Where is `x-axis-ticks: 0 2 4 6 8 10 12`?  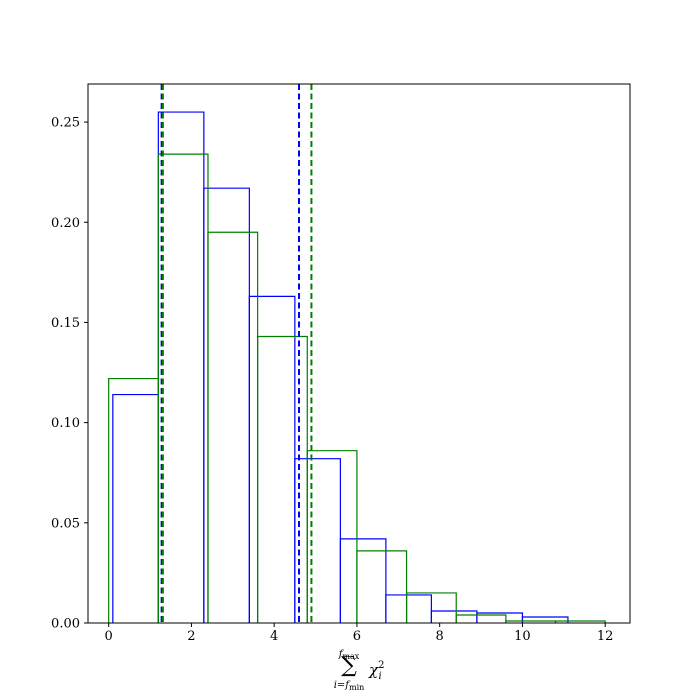 x-axis-ticks: 0 2 4 6 8 10 12 is located at coordinates (359, 633).